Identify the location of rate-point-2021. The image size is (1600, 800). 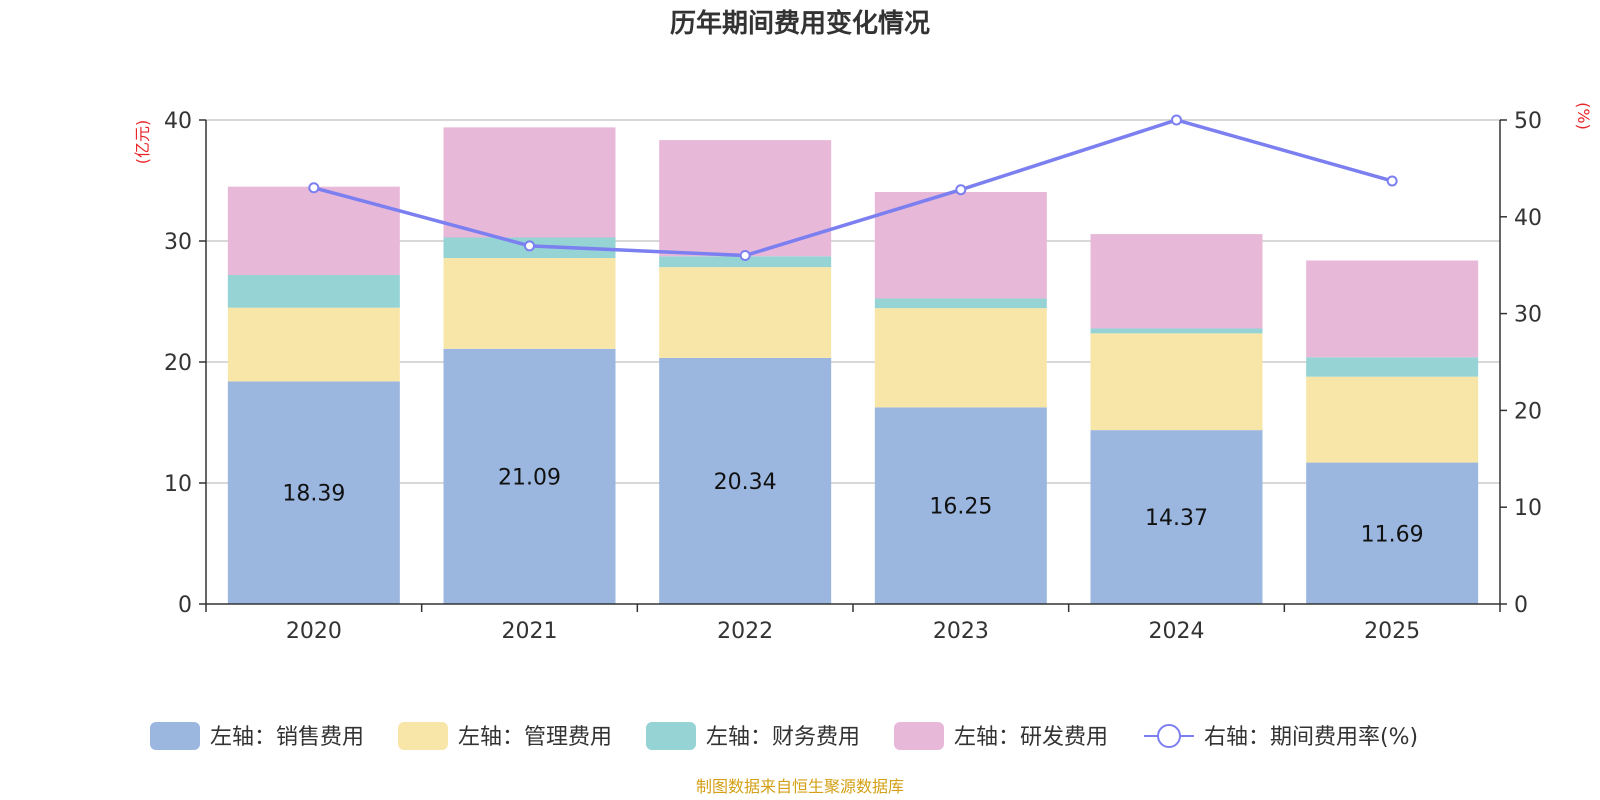
(529, 246).